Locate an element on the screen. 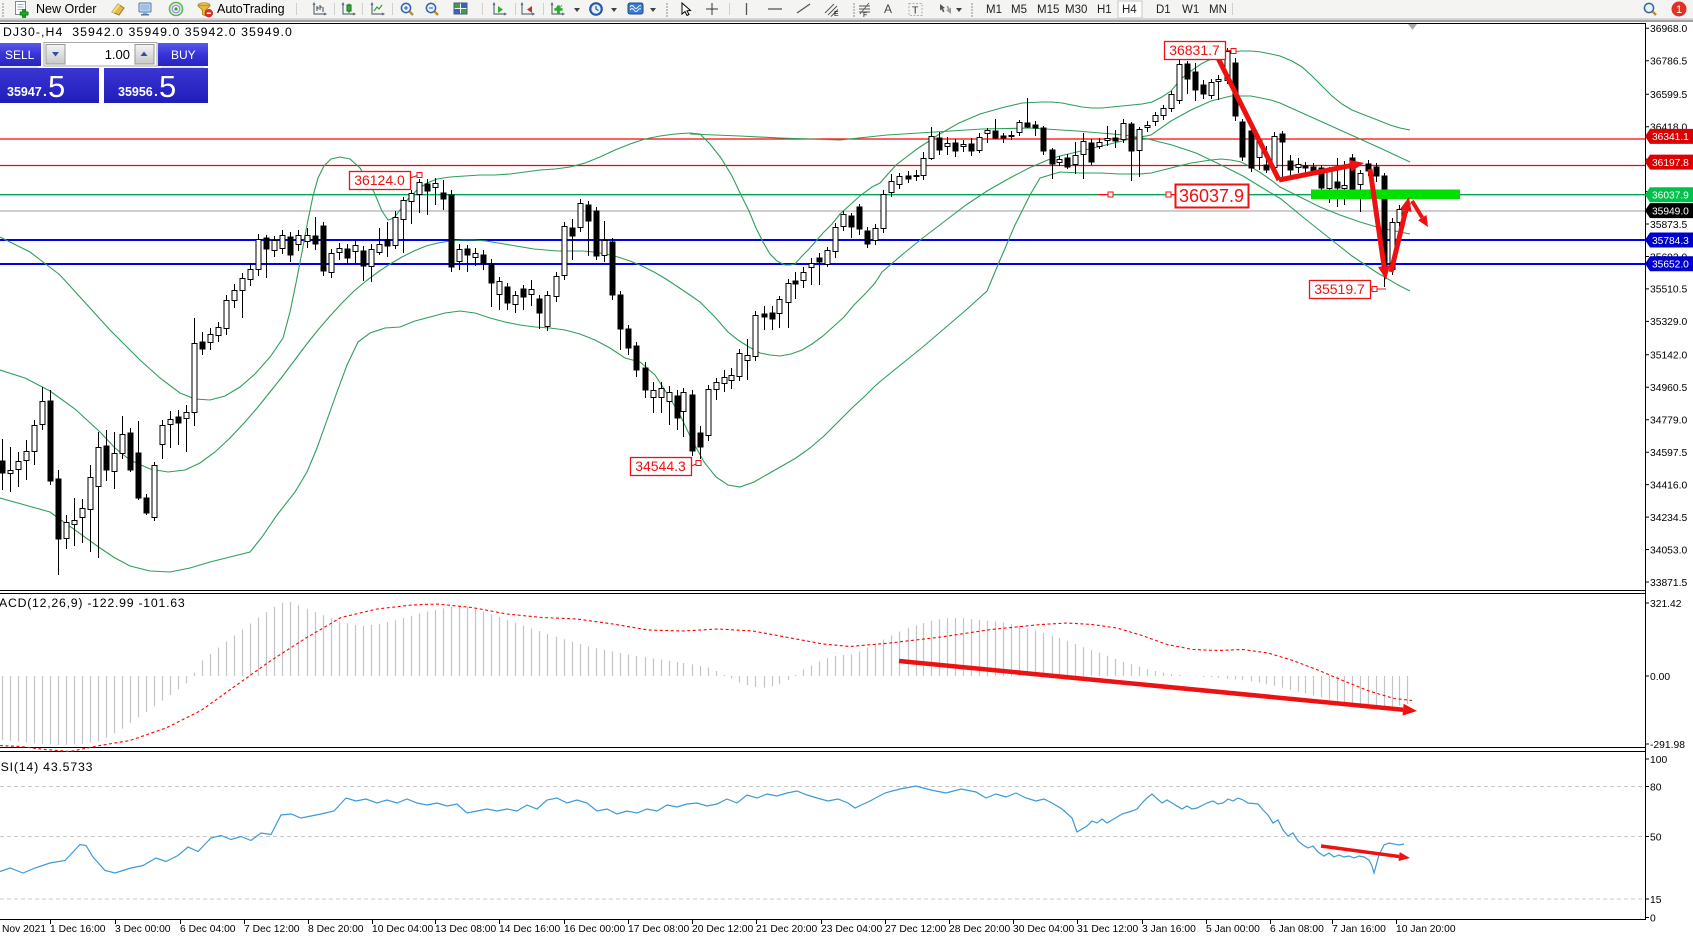 Image resolution: width=1693 pixels, height=941 pixels. svg-text: 10 Dec 04:00 is located at coordinates (403, 929).